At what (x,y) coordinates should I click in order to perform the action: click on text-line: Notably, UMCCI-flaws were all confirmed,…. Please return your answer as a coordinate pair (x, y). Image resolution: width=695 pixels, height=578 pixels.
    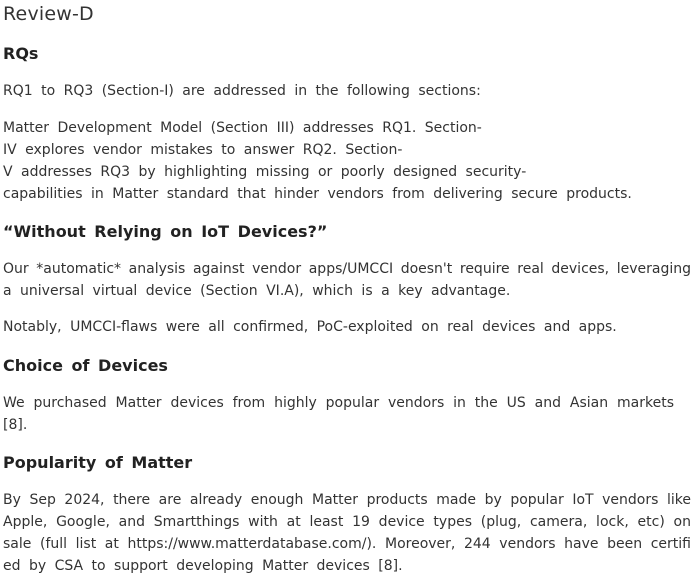
    Looking at the image, I should click on (310, 327).